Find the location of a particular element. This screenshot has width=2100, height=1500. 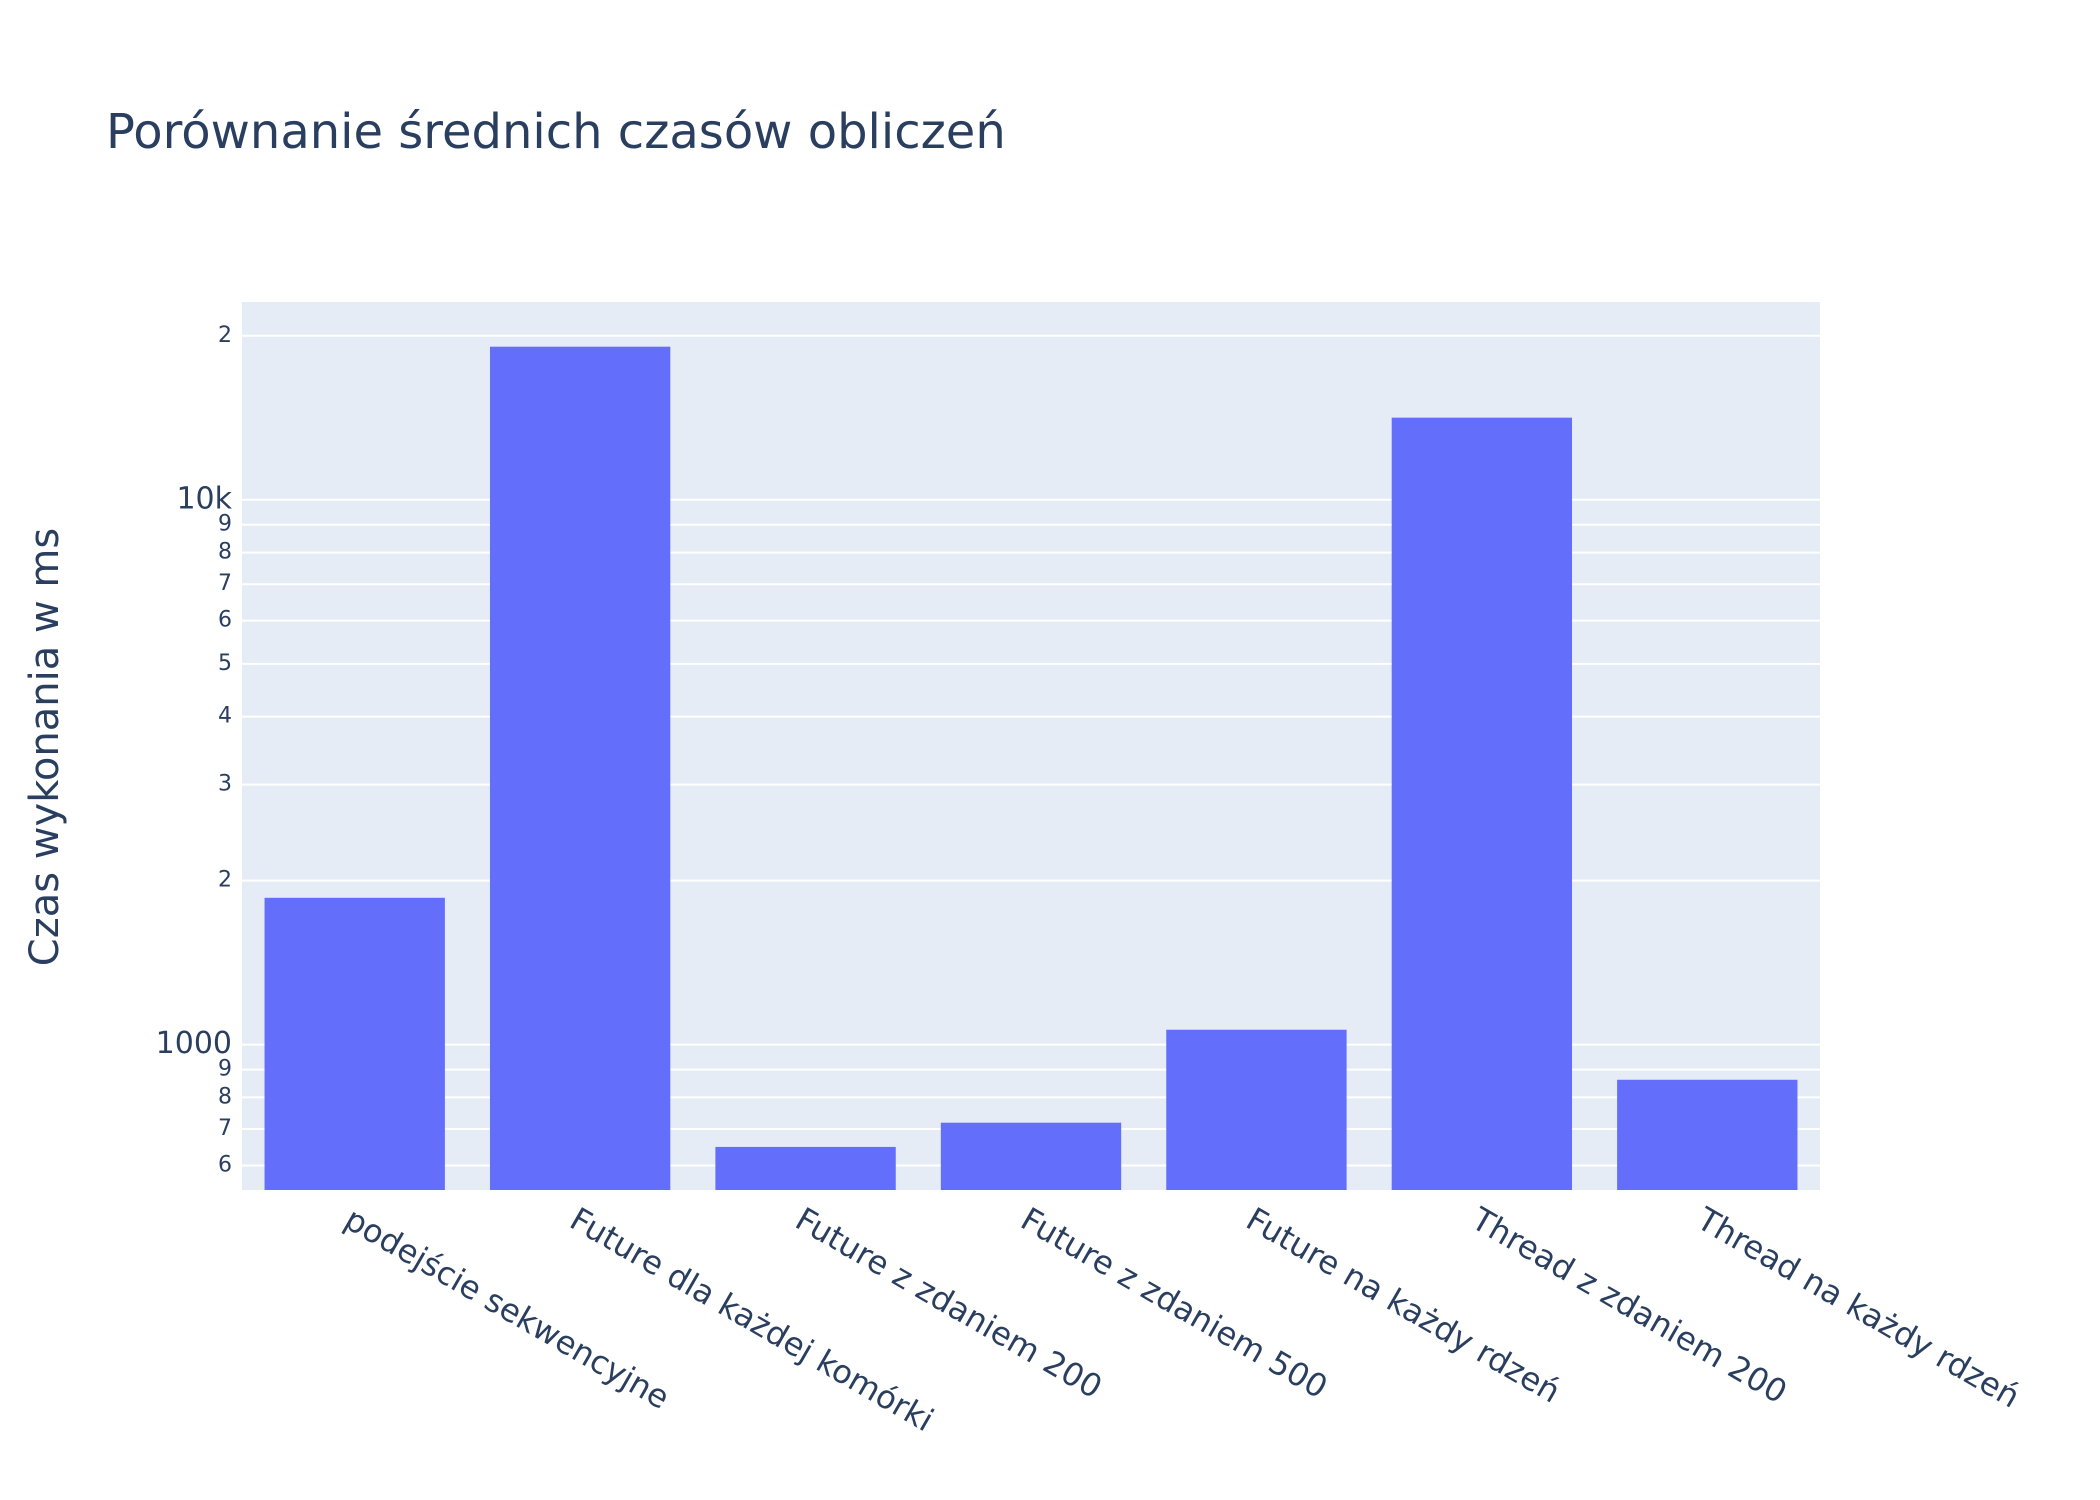

y-tick-label: 4 is located at coordinates (225, 716).